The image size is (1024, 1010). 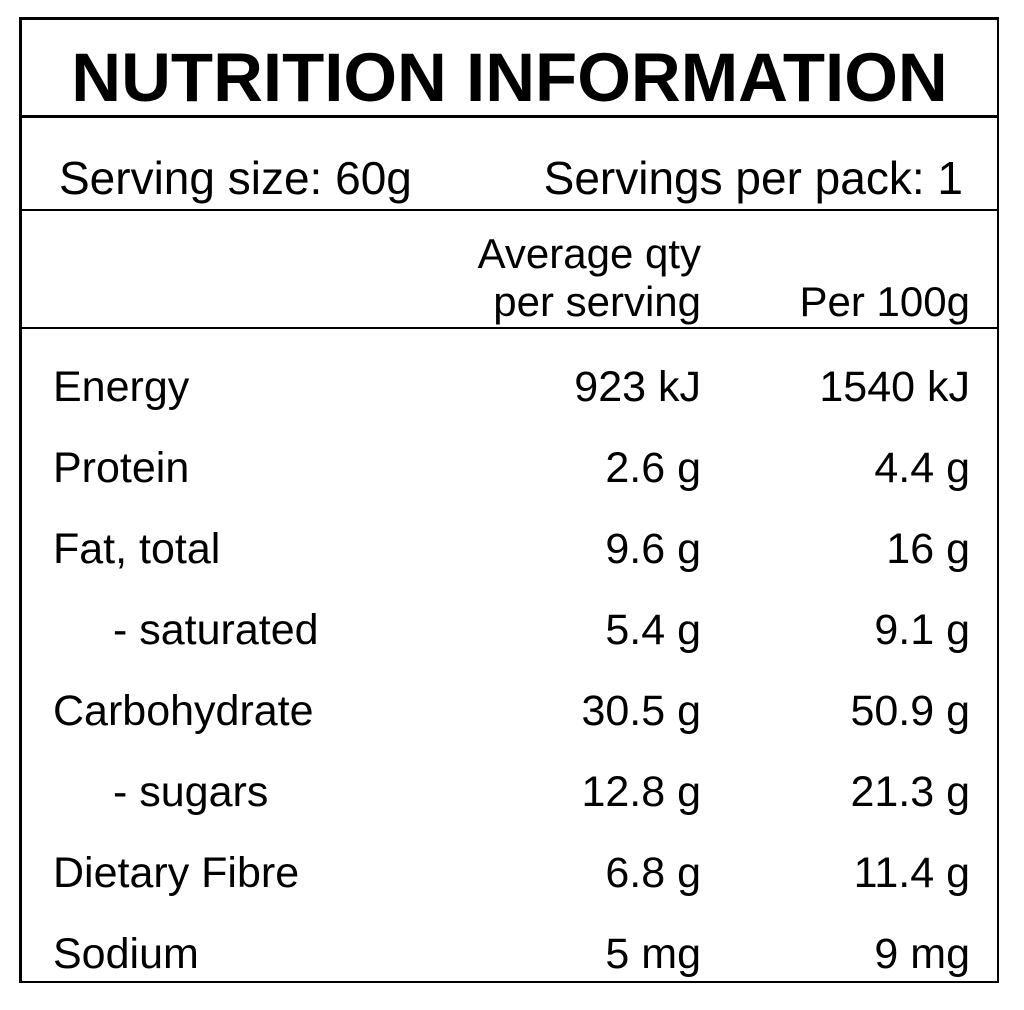 I want to click on nutrient-label: Protein, so click(x=121, y=468).